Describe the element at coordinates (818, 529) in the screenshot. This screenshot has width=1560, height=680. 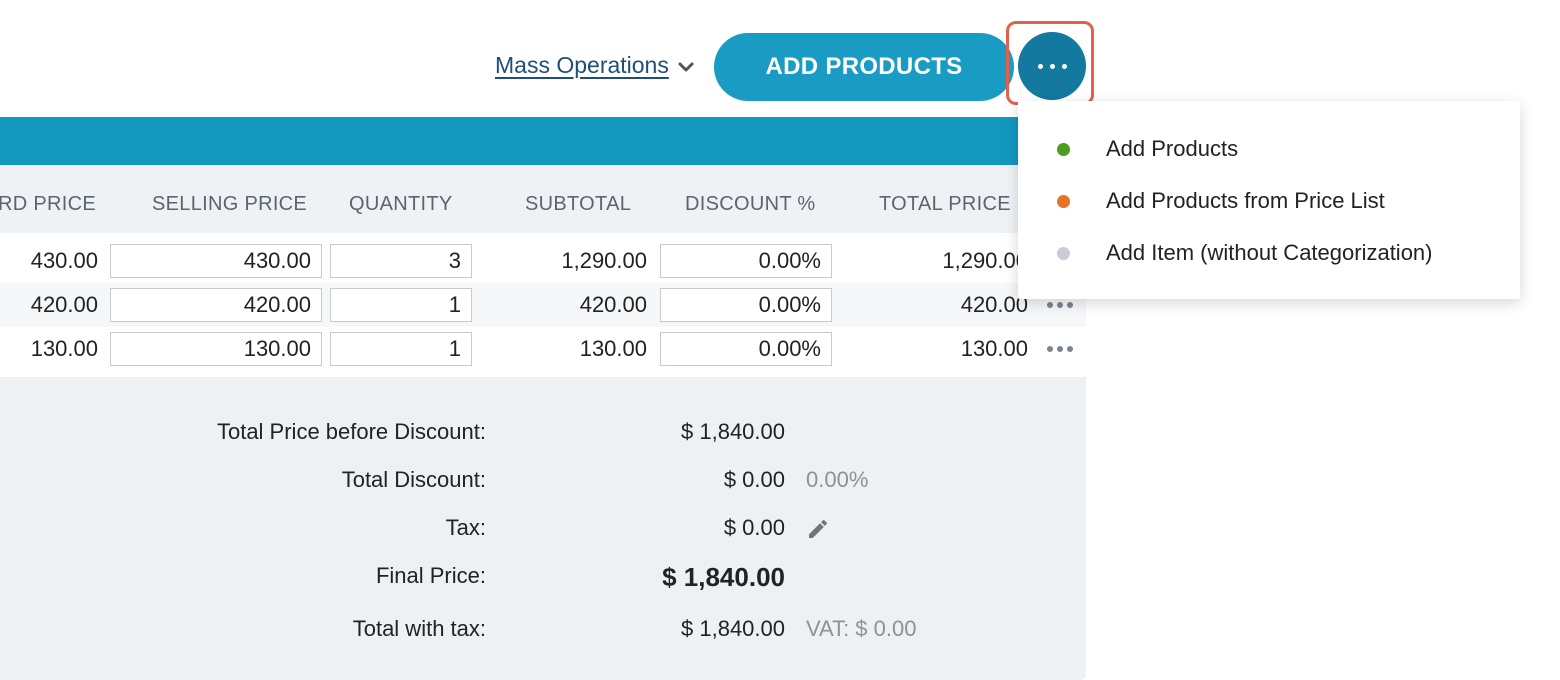
I see `pencil-icon` at that location.